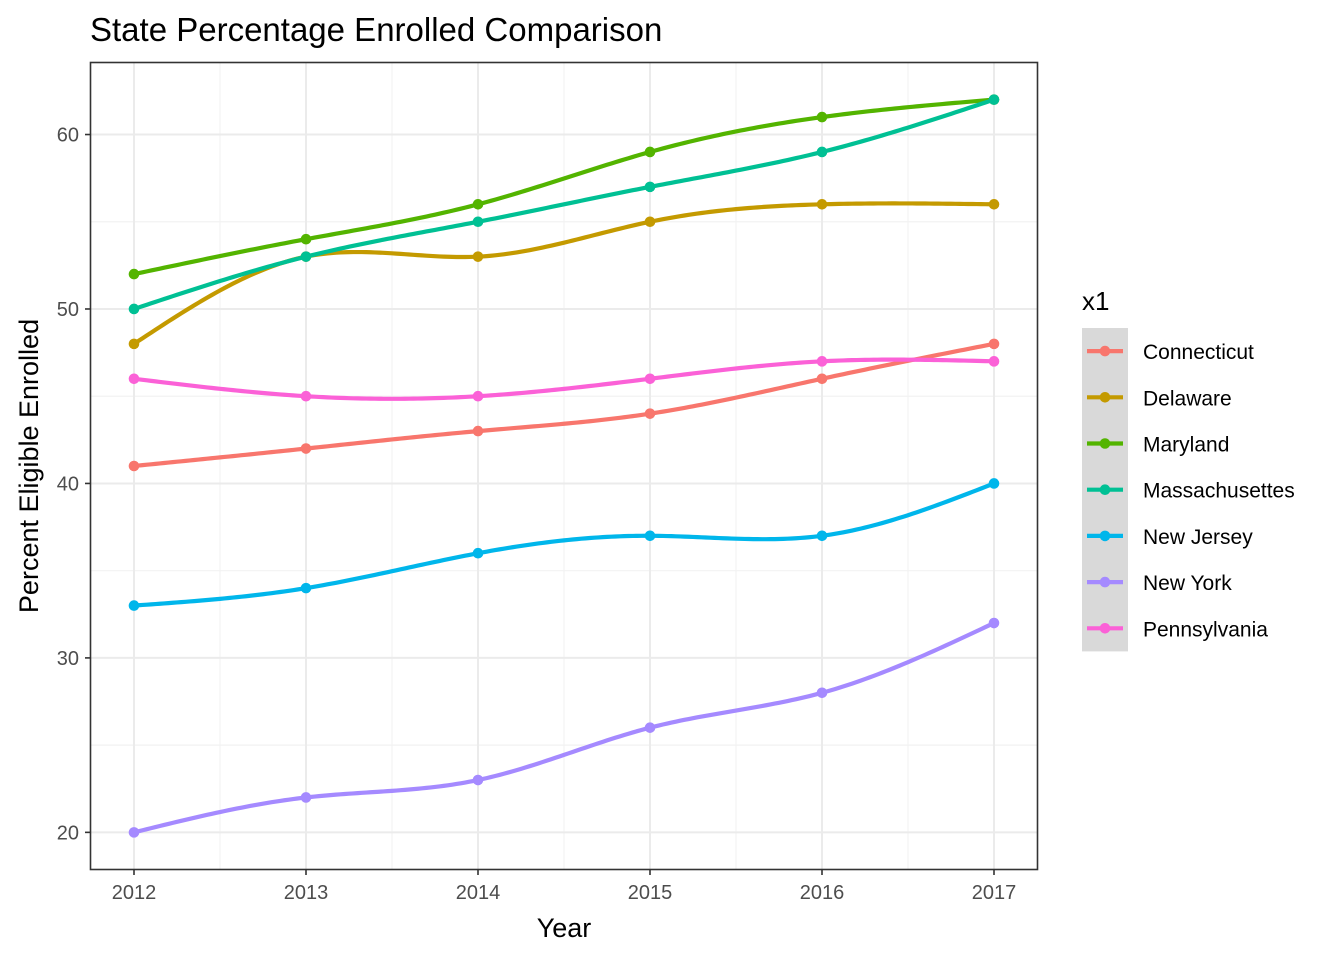 This screenshot has height=960, width=1344. Describe the element at coordinates (1219, 491) in the screenshot. I see `legend-label: Massachusettes` at that location.